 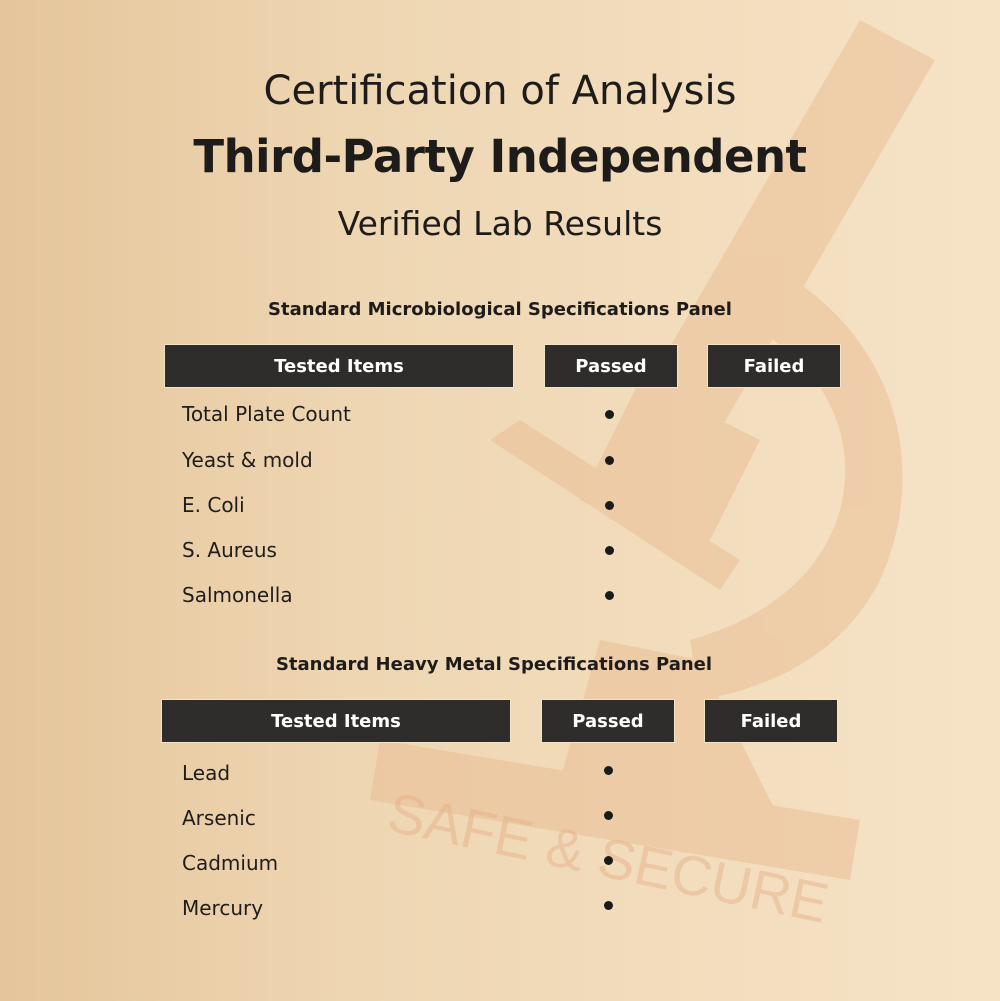 What do you see at coordinates (500, 91) in the screenshot?
I see `title-line1: Certification of Analysis` at bounding box center [500, 91].